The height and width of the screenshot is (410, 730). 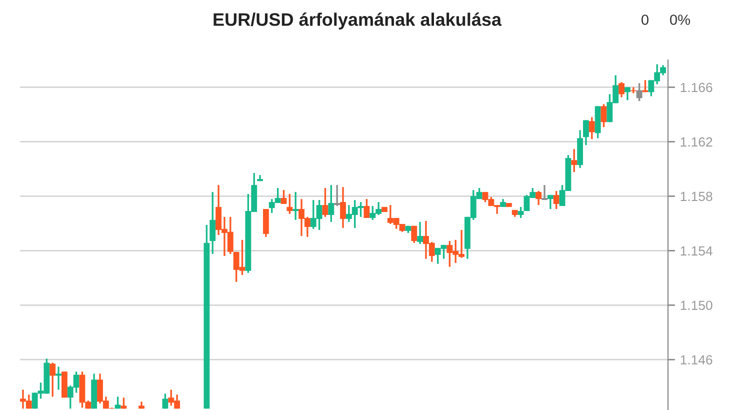 What do you see at coordinates (696, 360) in the screenshot?
I see `y-tick-label: 1.146` at bounding box center [696, 360].